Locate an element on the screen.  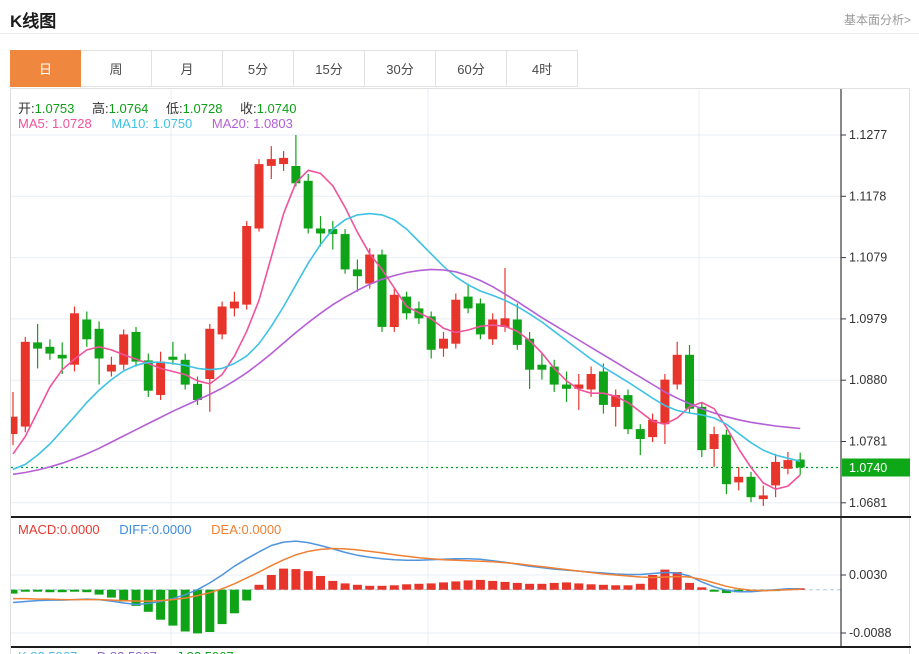
kdj-d-value: D:82.5967 is located at coordinates (127, 651).